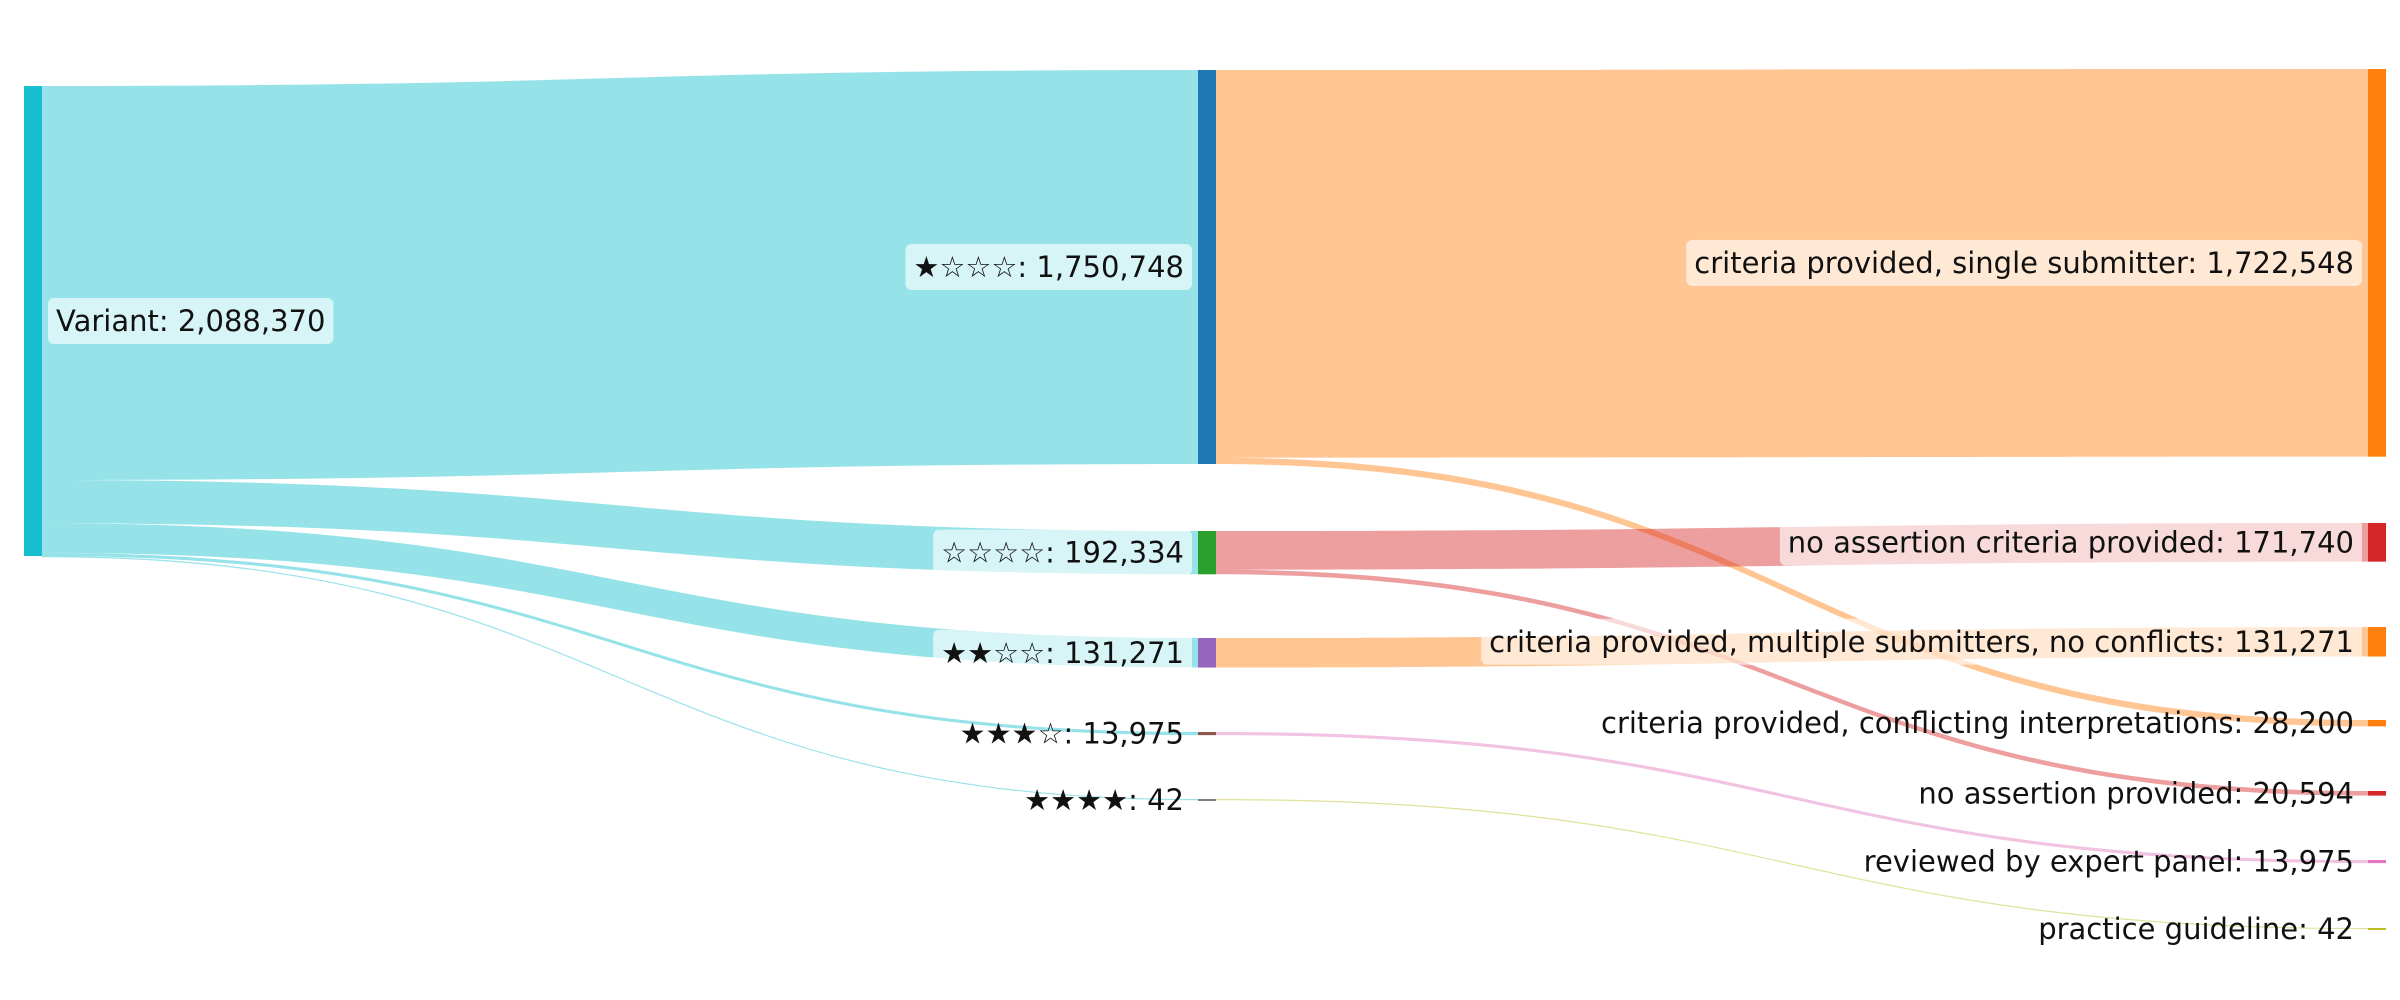  What do you see at coordinates (2377, 542) in the screenshot?
I see `node-nacp` at bounding box center [2377, 542].